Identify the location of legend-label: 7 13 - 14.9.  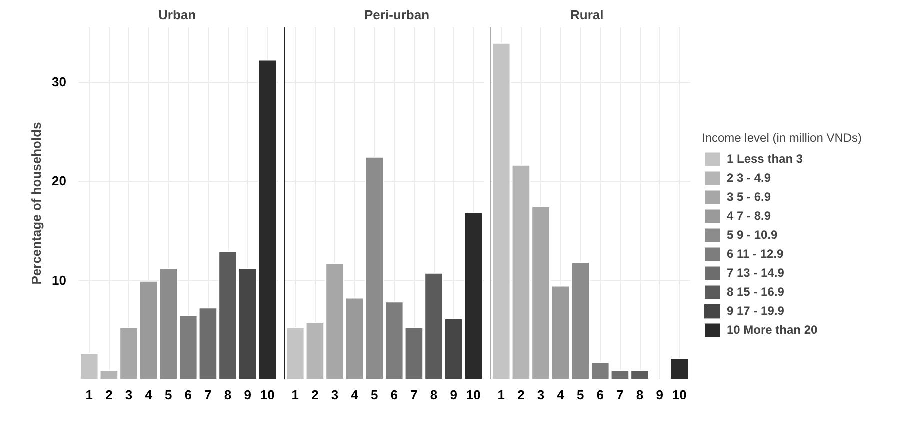
(755, 273).